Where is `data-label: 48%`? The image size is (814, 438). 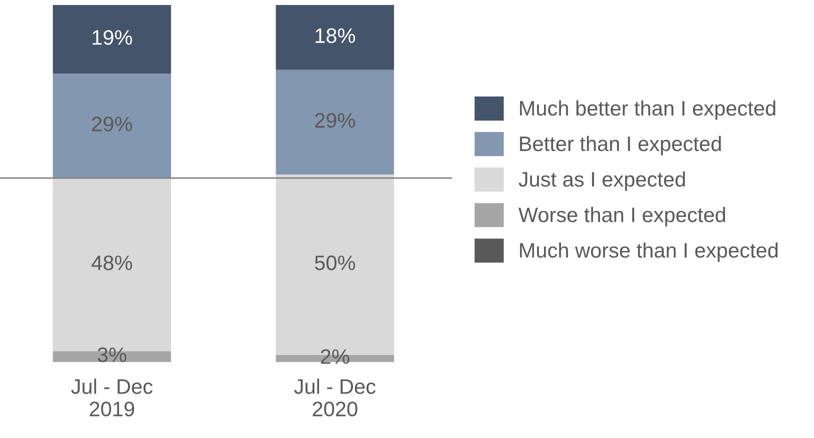 data-label: 48% is located at coordinates (112, 262).